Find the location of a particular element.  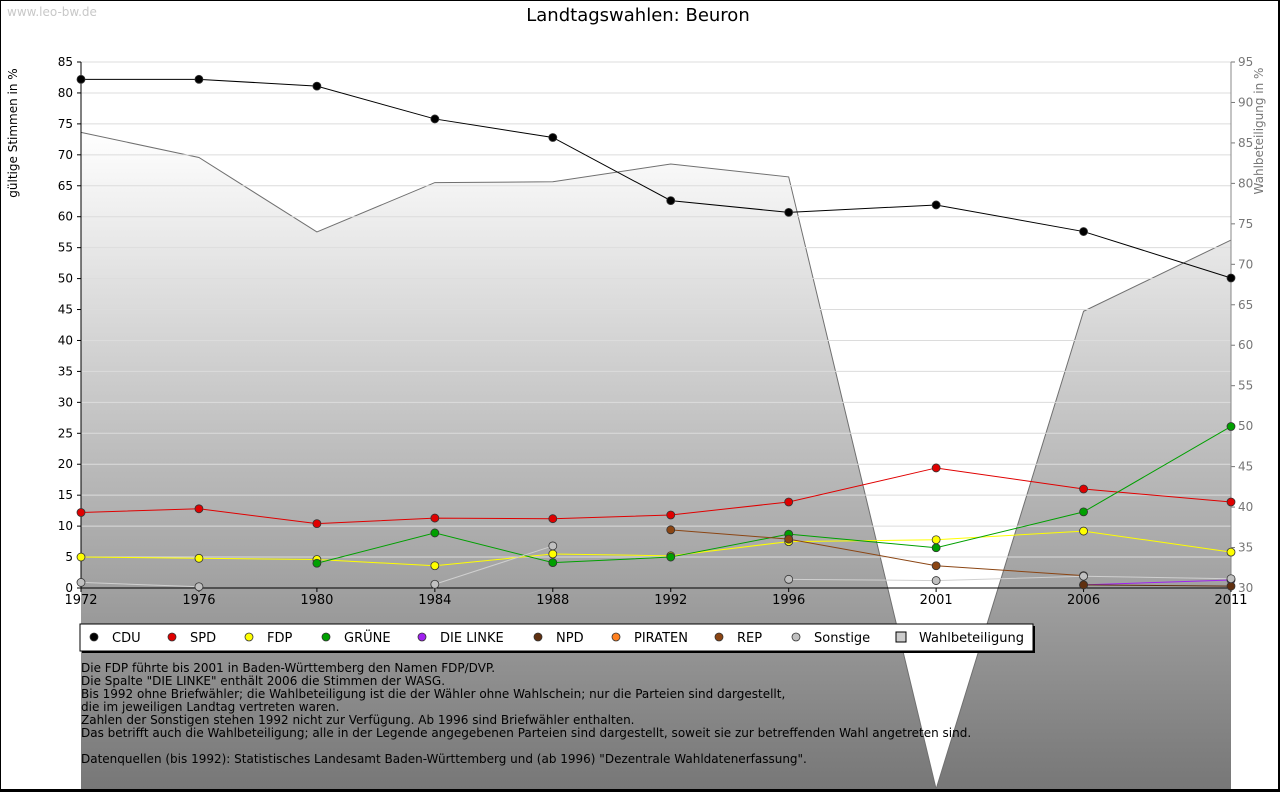

legend-label: PIRATEN is located at coordinates (661, 638).